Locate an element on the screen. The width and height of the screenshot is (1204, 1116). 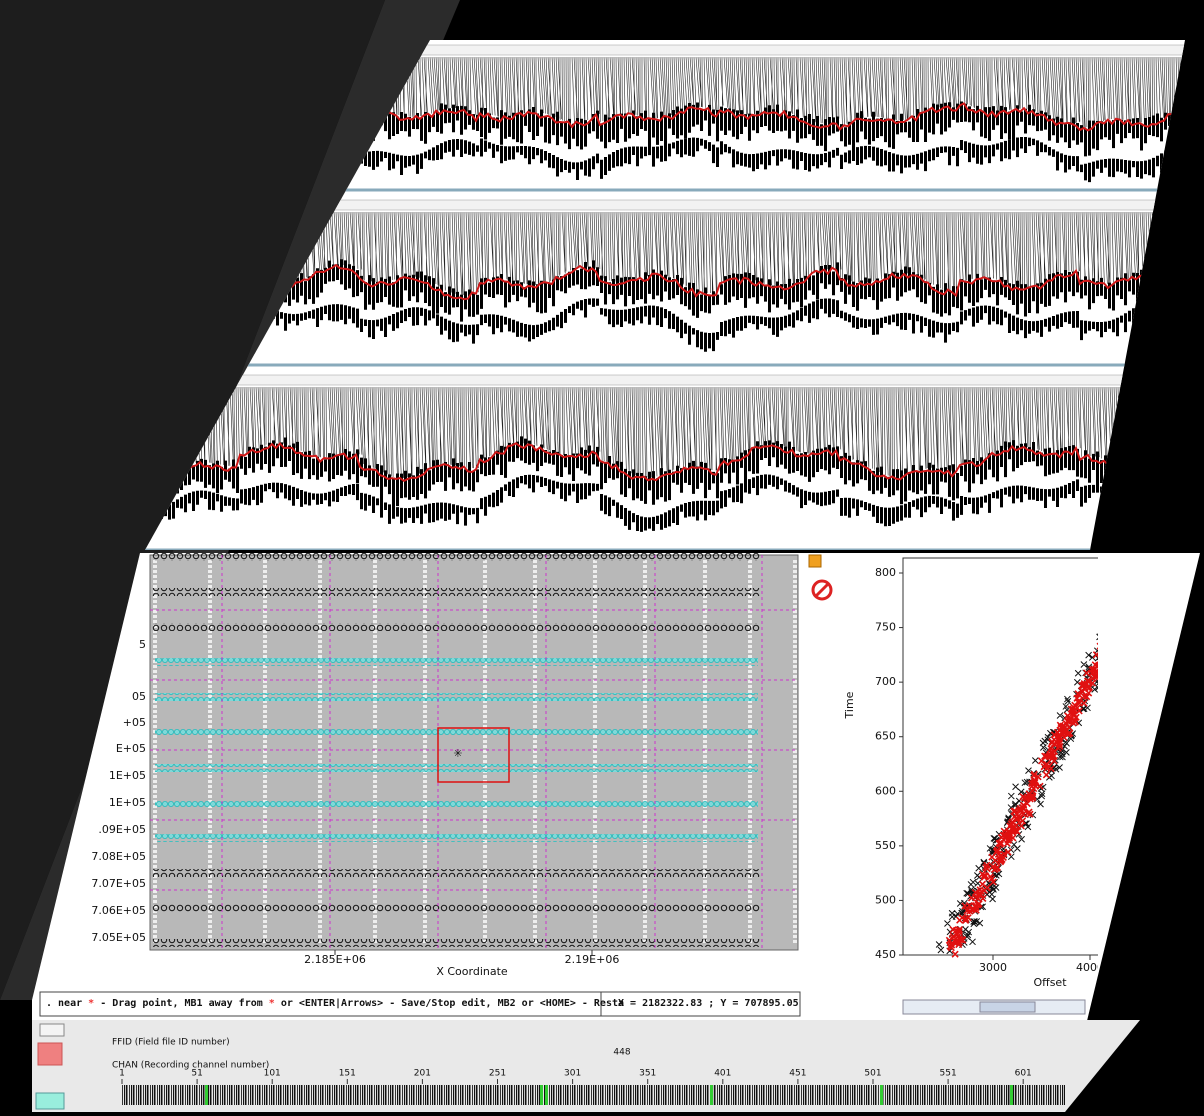
ffid-value: 448 is located at coordinates (621, 1053).